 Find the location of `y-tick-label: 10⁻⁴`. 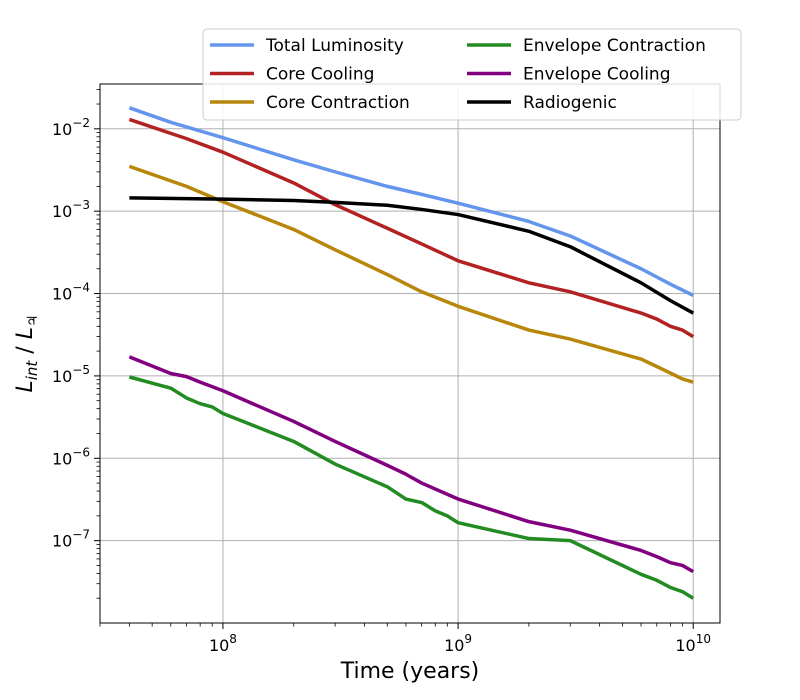

y-tick-label: 10⁻⁴ is located at coordinates (71, 292).